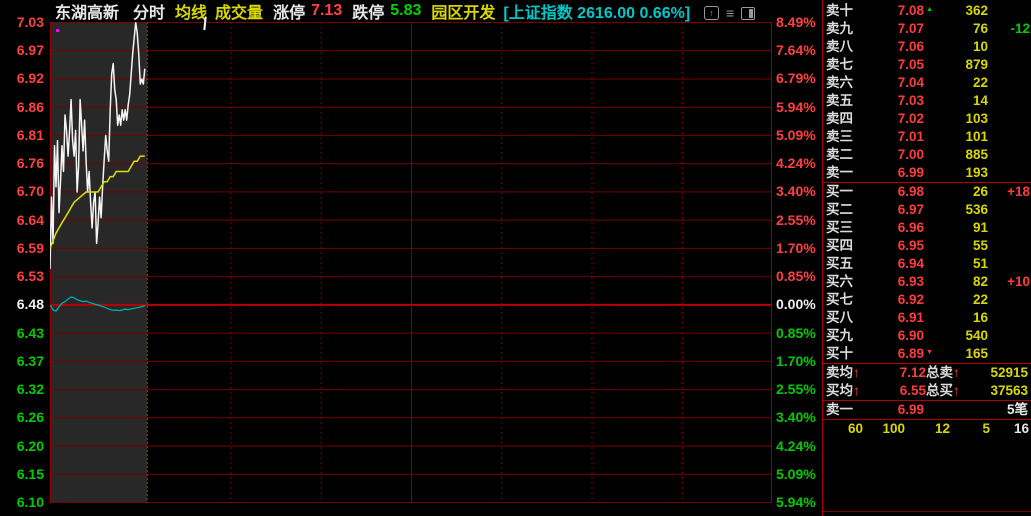 The width and height of the screenshot is (1031, 516). I want to click on percent-tick-label: 5.94%, so click(796, 107).